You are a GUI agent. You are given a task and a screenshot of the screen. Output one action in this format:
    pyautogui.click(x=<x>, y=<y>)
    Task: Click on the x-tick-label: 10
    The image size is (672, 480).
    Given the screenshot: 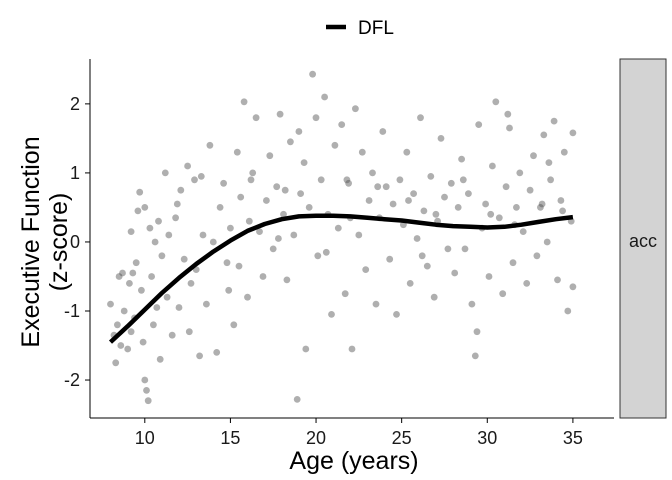 What is the action you would take?
    pyautogui.click(x=145, y=438)
    